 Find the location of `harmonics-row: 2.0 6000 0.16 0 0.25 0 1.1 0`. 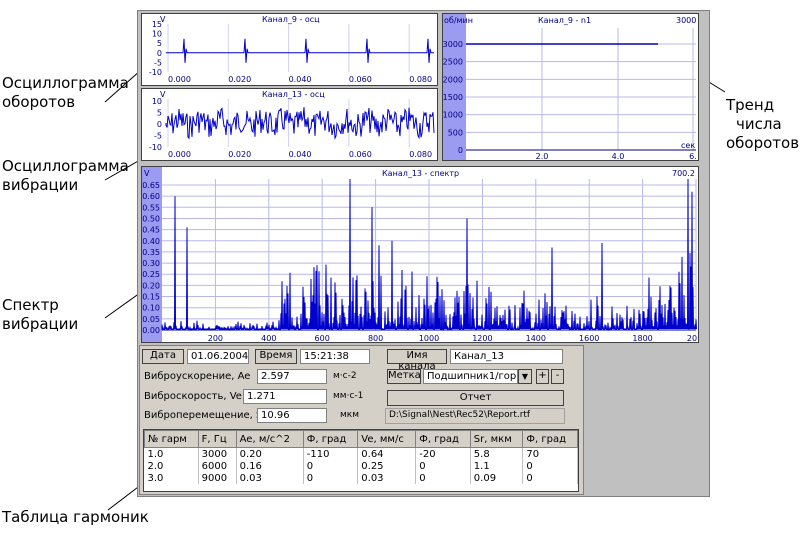

harmonics-row: 2.0 6000 0.16 0 0.25 0 1.1 0 is located at coordinates (361, 466).